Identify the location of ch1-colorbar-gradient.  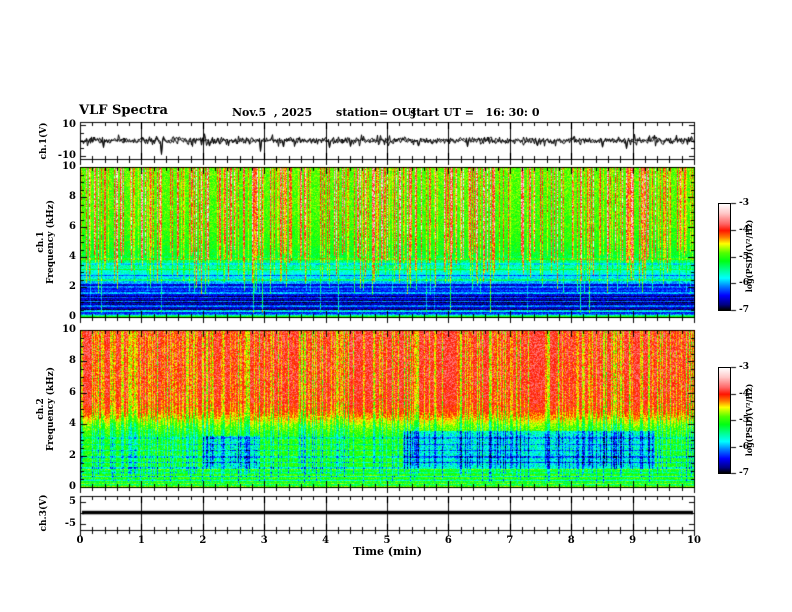
(724, 257).